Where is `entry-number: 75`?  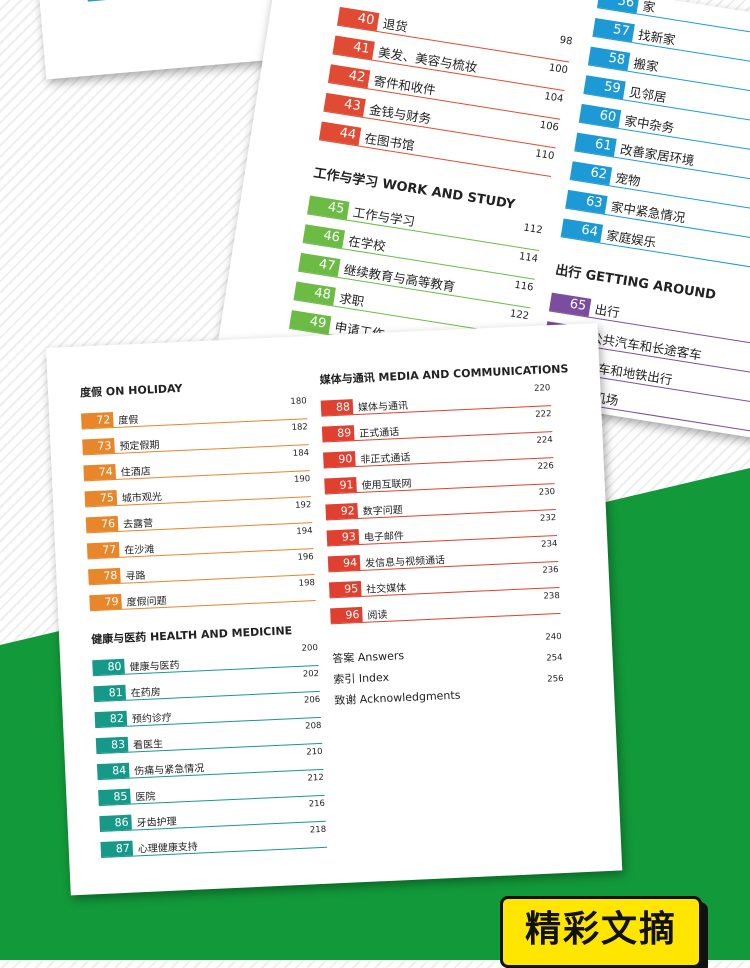 entry-number: 75 is located at coordinates (101, 498).